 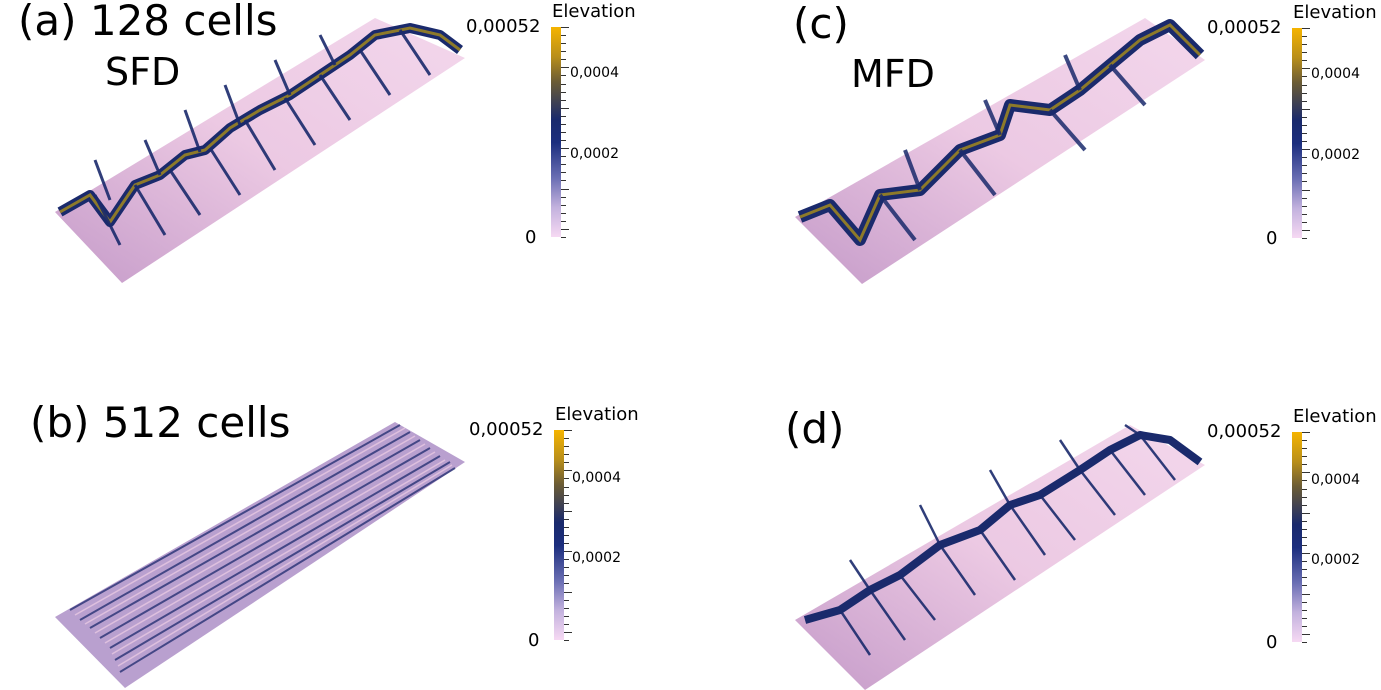 I want to click on terrain-surface-b, so click(x=260, y=555).